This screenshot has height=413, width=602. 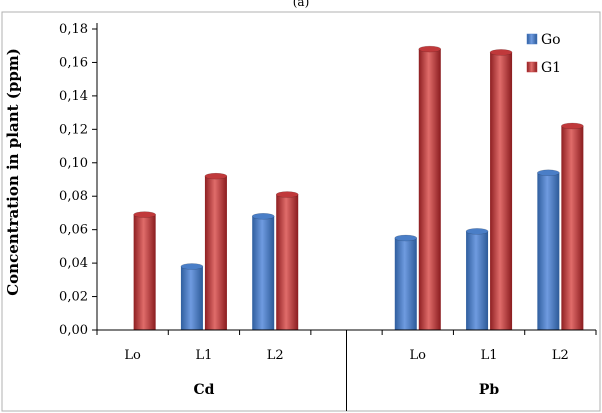 I want to click on y-axis-label: Concentration in plant (ppm), so click(x=13, y=172).